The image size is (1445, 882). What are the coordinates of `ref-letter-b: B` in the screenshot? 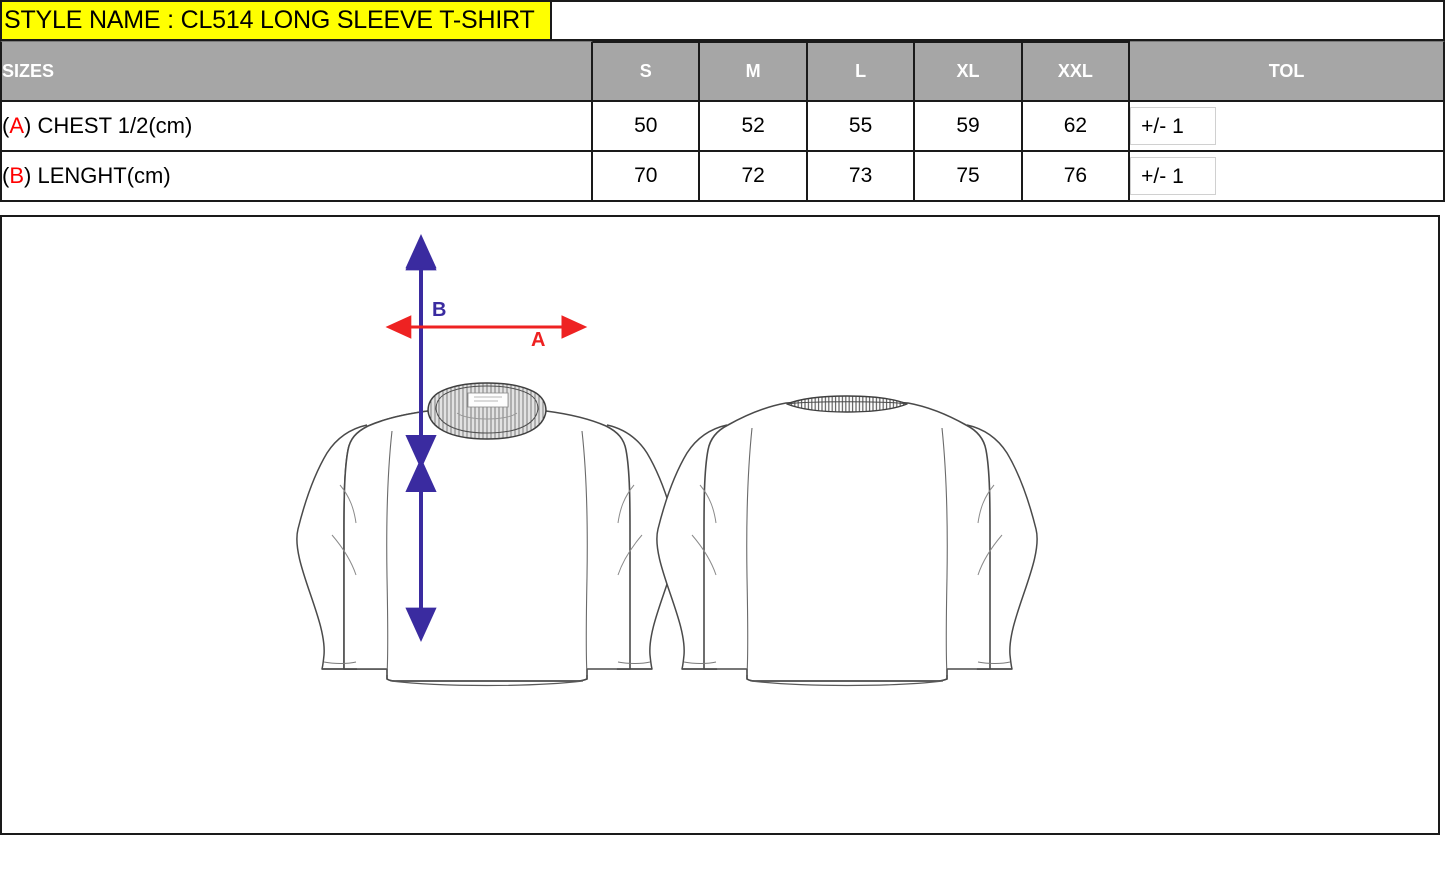 It's located at (17, 175).